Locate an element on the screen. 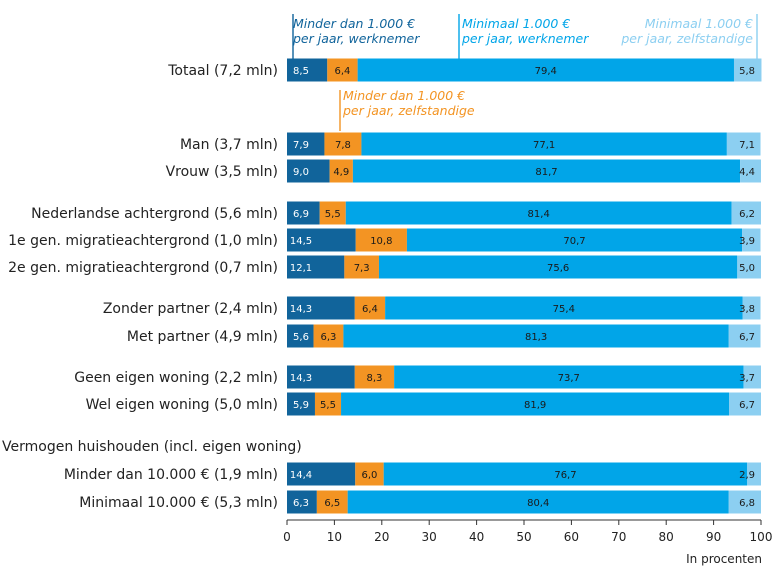 Image resolution: width=774 pixels, height=567 pixels. data-label: 77,1 is located at coordinates (544, 145).